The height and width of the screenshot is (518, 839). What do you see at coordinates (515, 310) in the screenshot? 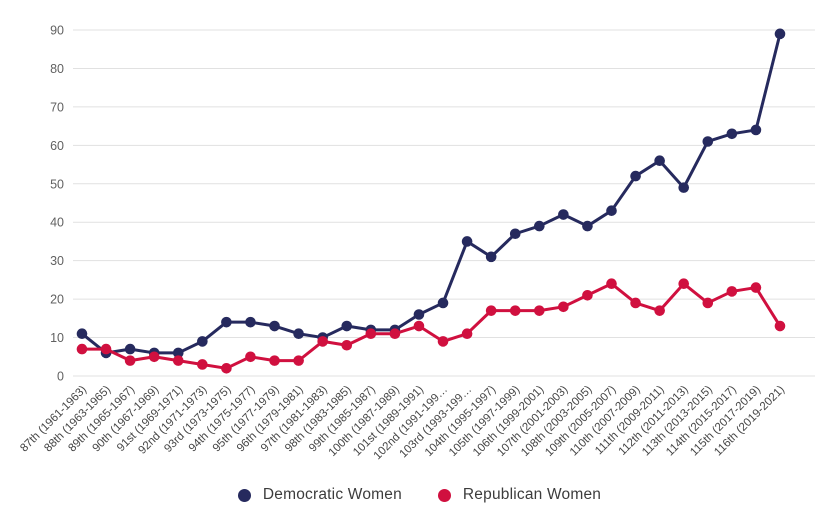
I see `data-point-republican-women-105th` at bounding box center [515, 310].